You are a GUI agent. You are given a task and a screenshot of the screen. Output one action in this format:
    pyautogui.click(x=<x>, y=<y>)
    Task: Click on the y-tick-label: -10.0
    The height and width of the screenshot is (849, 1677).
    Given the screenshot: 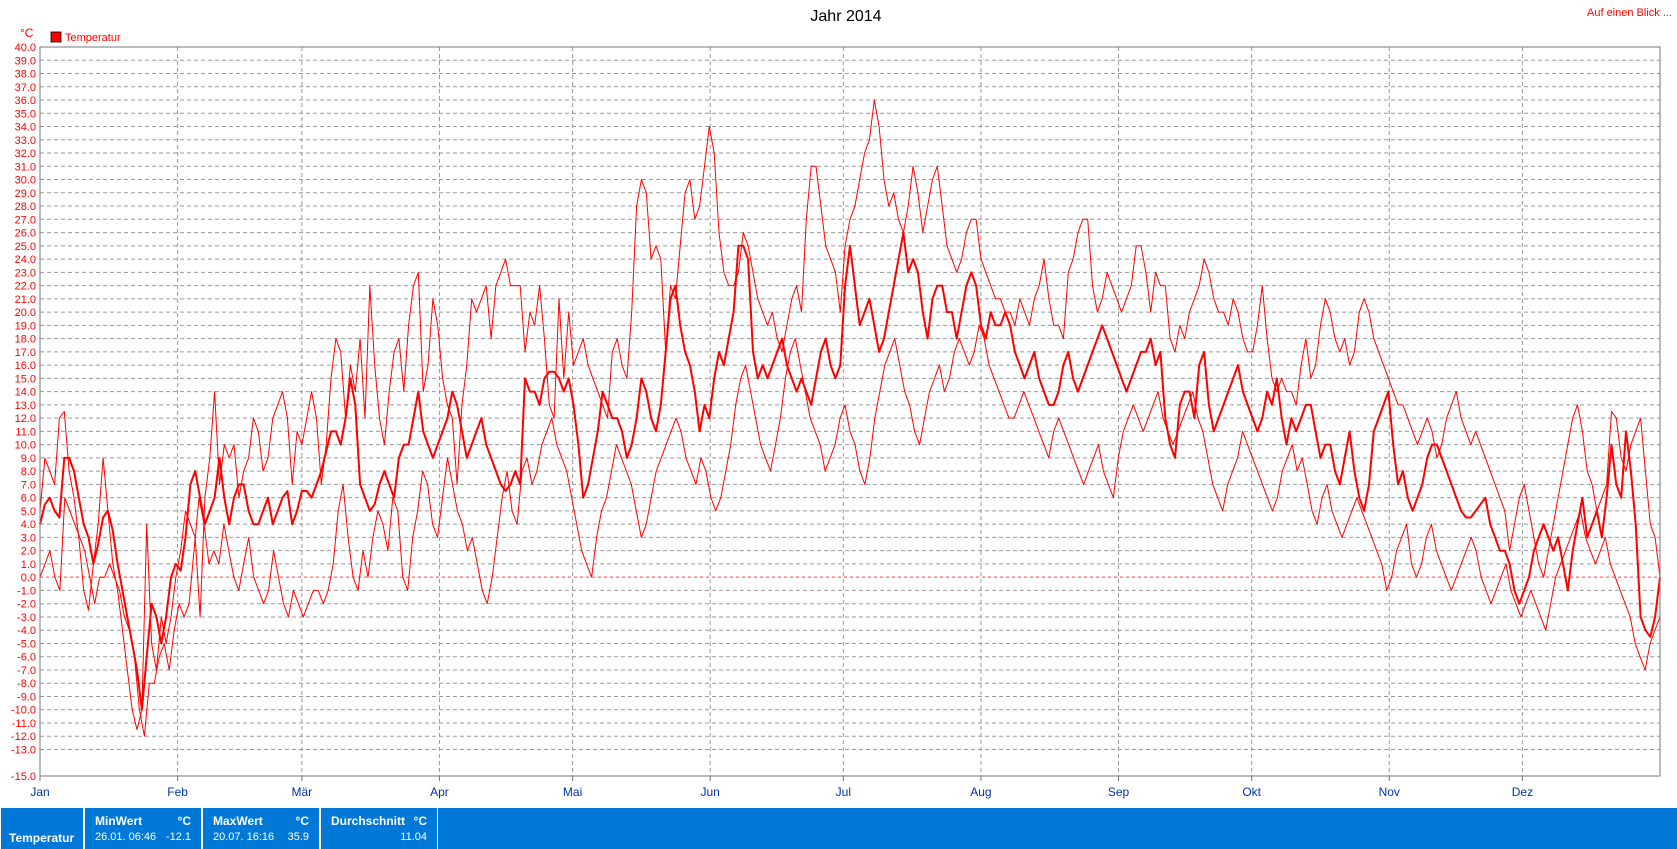 What is the action you would take?
    pyautogui.click(x=23, y=711)
    